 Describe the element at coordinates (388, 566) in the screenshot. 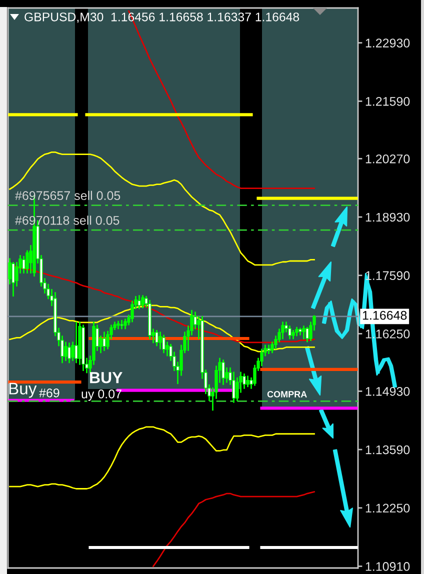

I see `y-tick-label: 1.10910` at that location.